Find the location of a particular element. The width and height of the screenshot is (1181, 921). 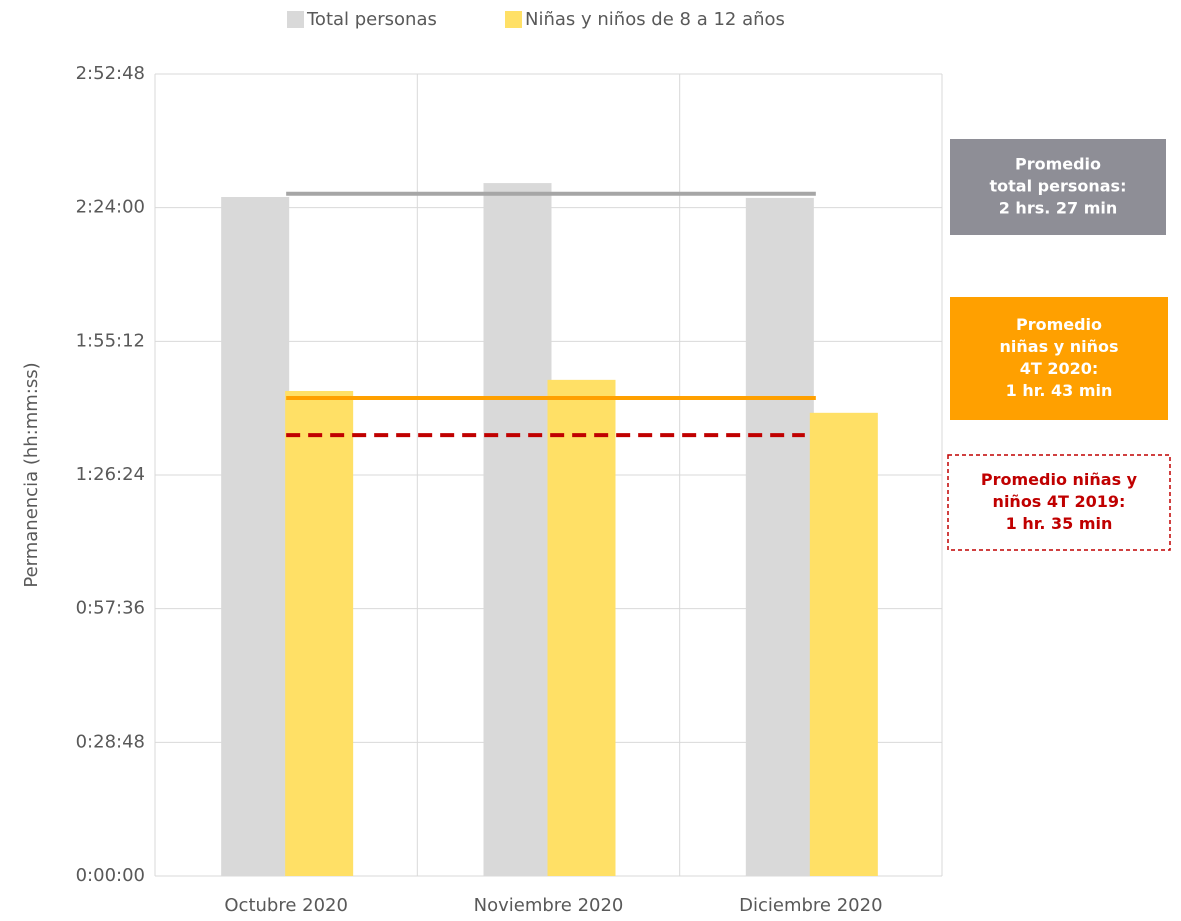

annotation-text: niñas y niños is located at coordinates (1059, 346).